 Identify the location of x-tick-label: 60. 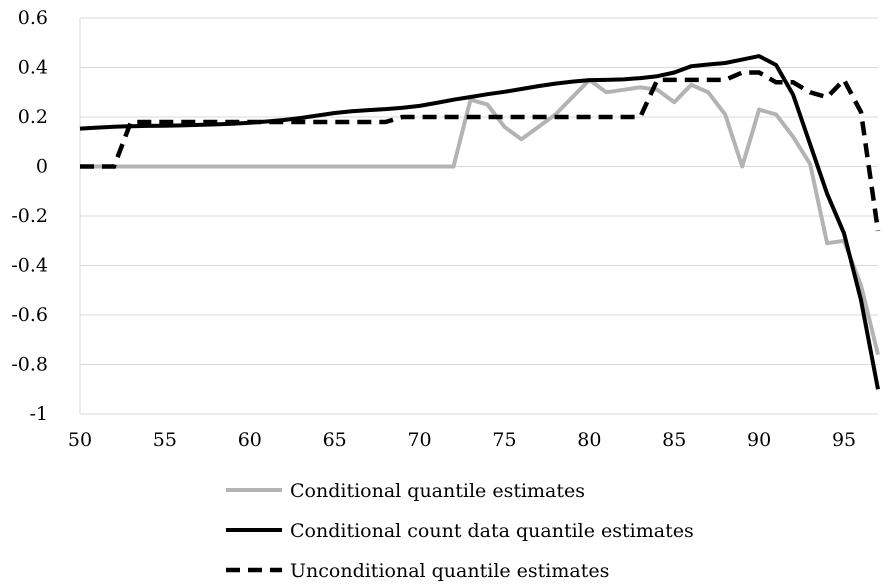
(250, 440).